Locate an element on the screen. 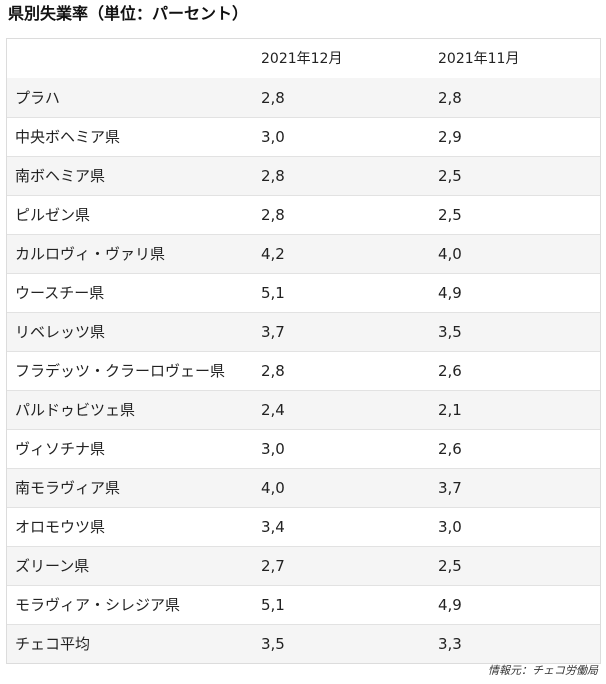  region-name-cell: ズリーン県 is located at coordinates (52, 566).